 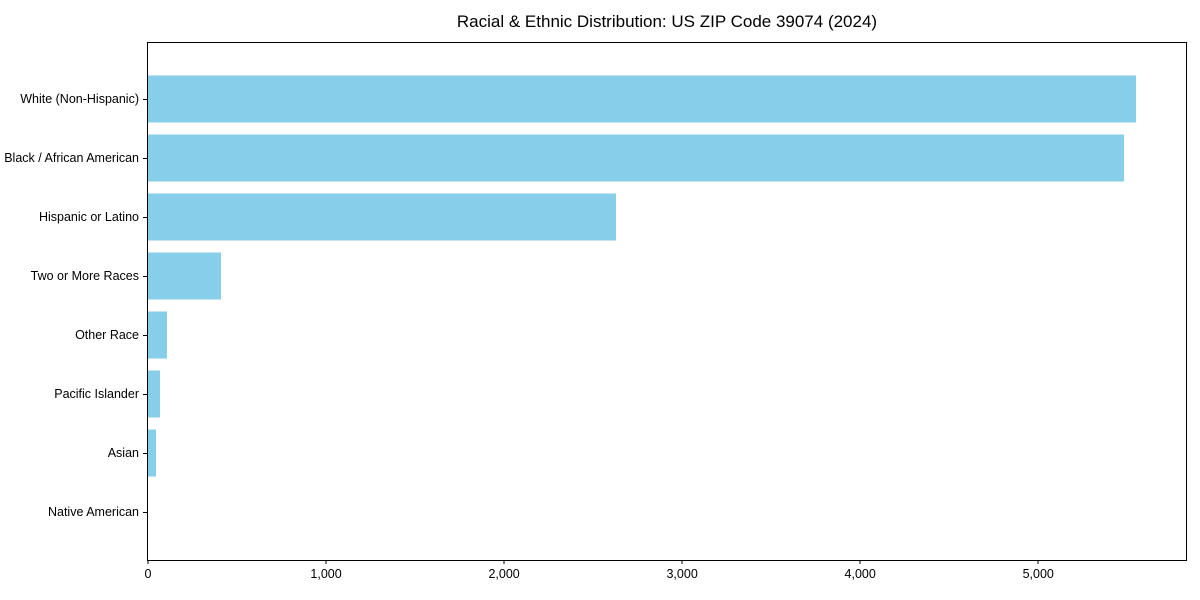 I want to click on x-tick-label: 3,000, so click(x=682, y=574).